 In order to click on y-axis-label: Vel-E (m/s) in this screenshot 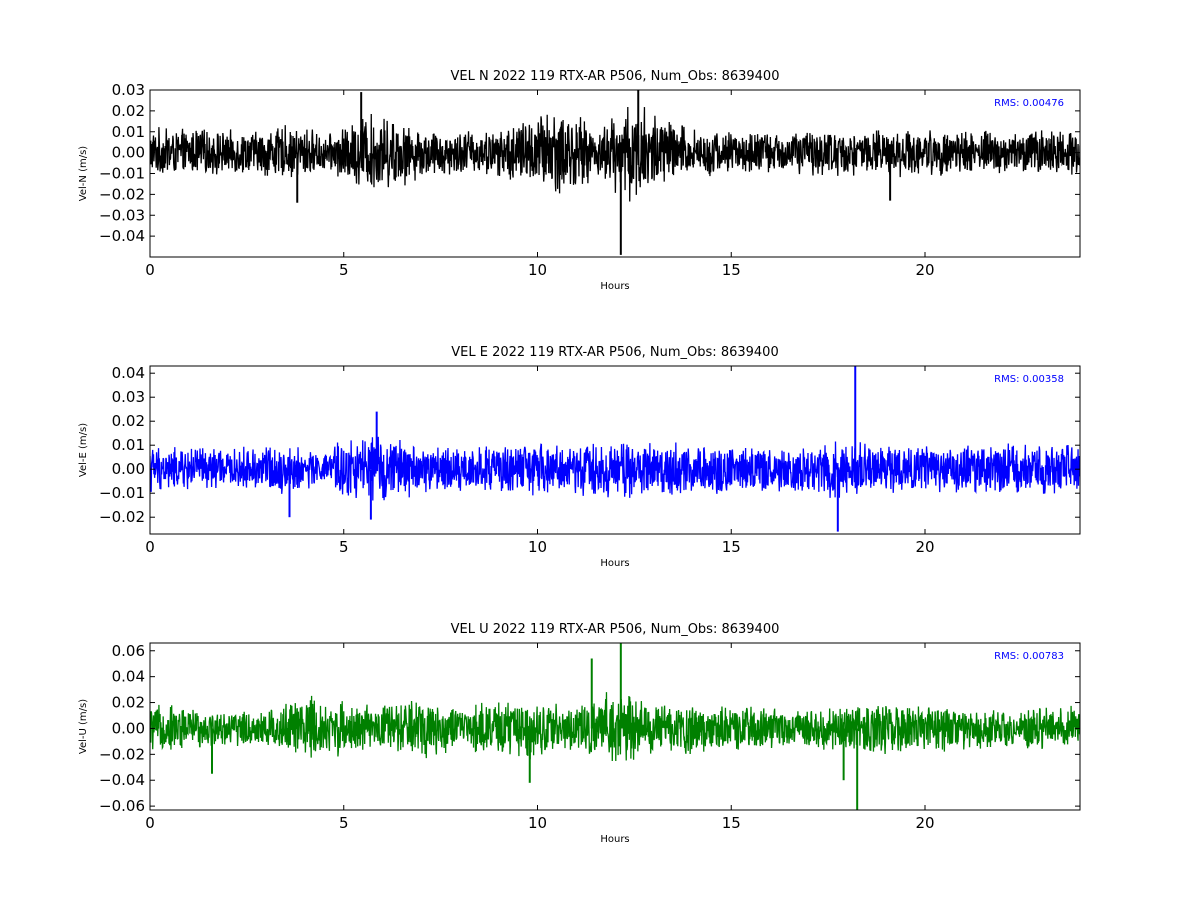, I will do `click(83, 450)`.